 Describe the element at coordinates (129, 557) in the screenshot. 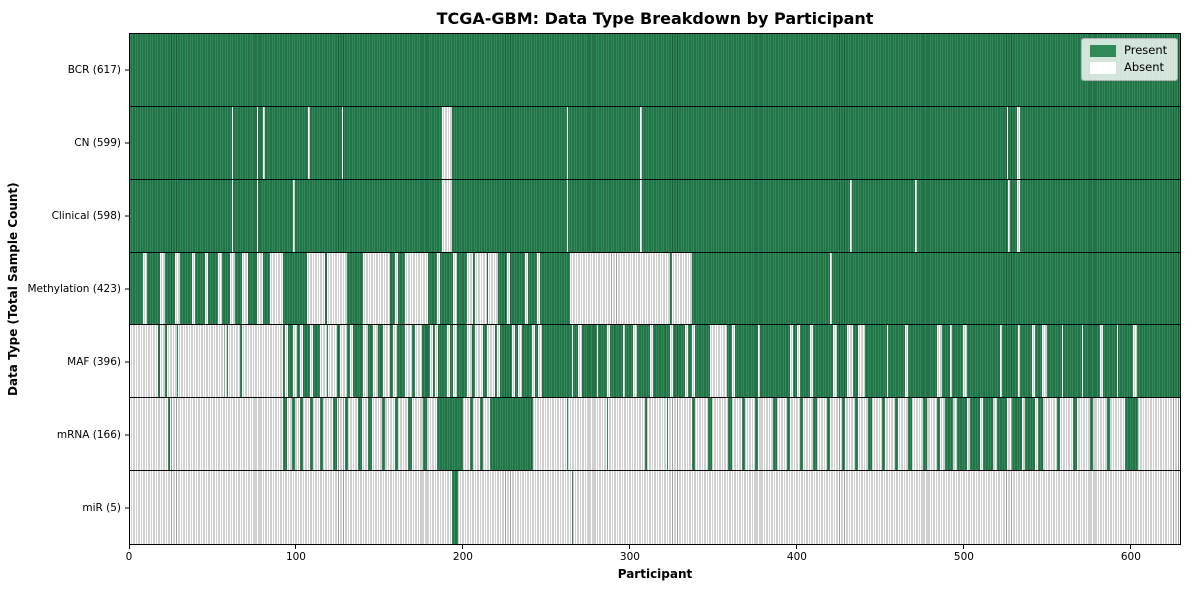

I see `x-tick-label: 0` at that location.